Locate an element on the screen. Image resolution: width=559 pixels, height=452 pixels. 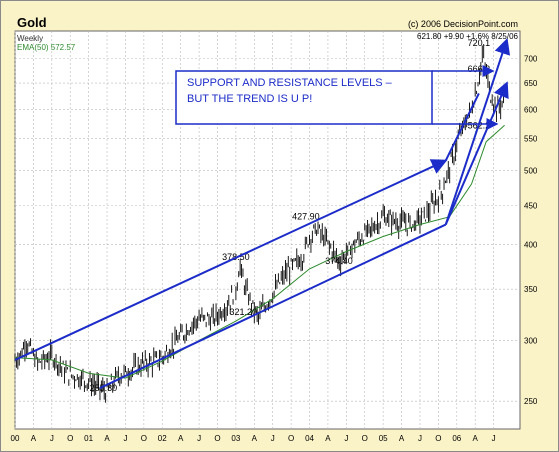
x-tick-labels: 00 A J O 01 A J O 02 A J O 03 A J O 04 A J O 05 A J O 06 A J is located at coordinates (253, 438).